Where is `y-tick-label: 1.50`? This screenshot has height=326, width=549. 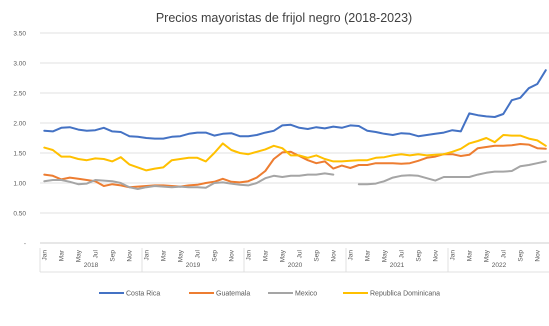 y-tick-label: 1.50 is located at coordinates (19, 153).